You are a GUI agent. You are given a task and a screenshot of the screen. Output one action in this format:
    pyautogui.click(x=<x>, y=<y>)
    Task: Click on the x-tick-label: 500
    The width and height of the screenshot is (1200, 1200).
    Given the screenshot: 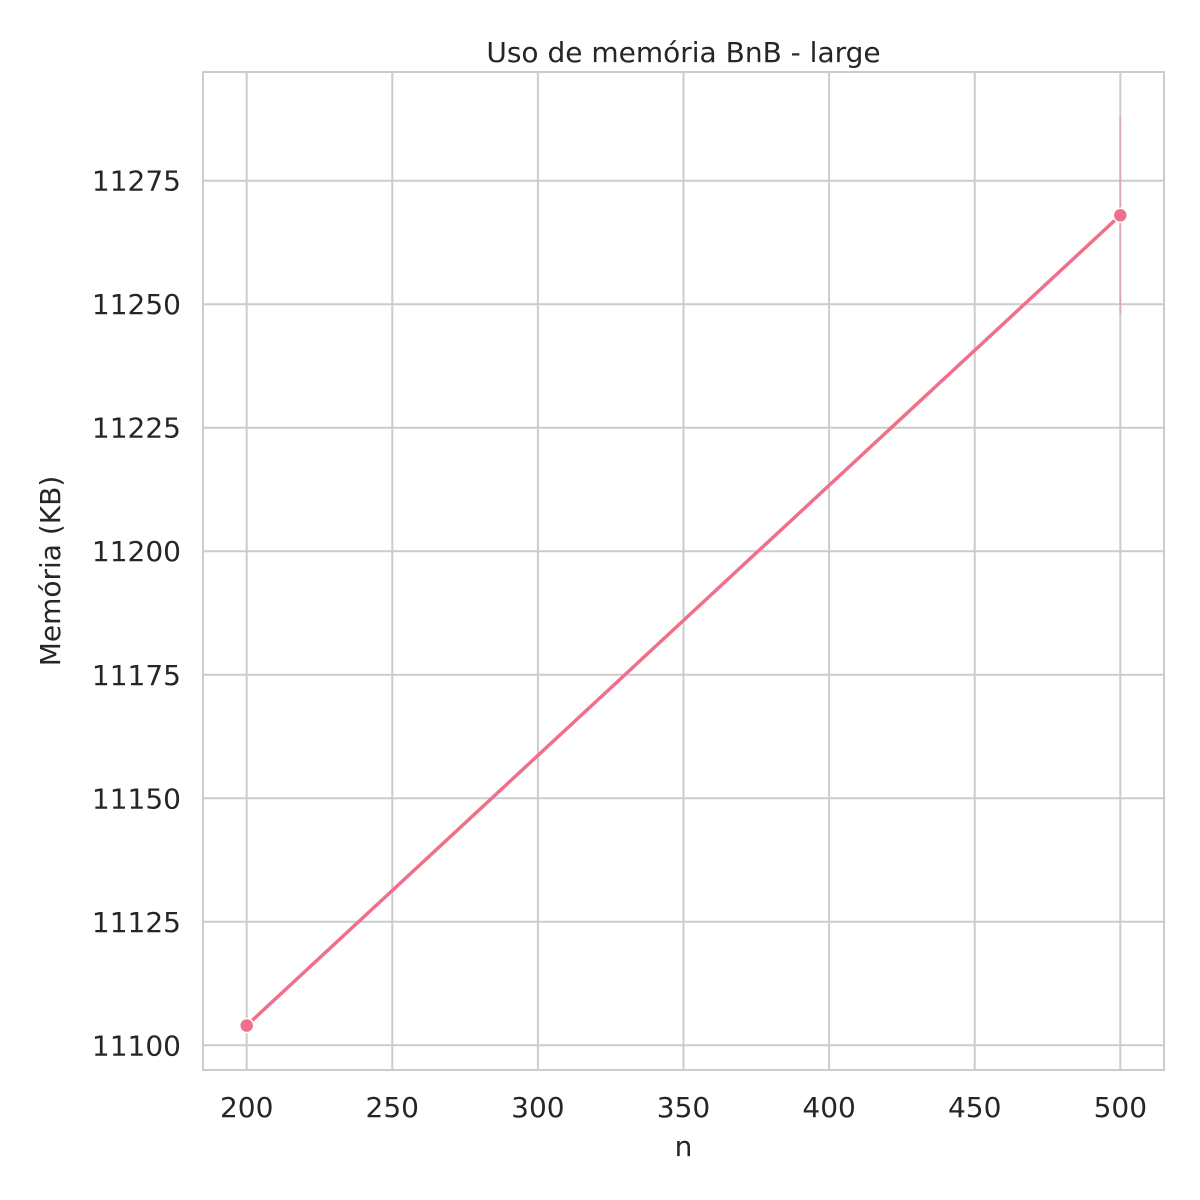 What is the action you would take?
    pyautogui.click(x=1120, y=1107)
    